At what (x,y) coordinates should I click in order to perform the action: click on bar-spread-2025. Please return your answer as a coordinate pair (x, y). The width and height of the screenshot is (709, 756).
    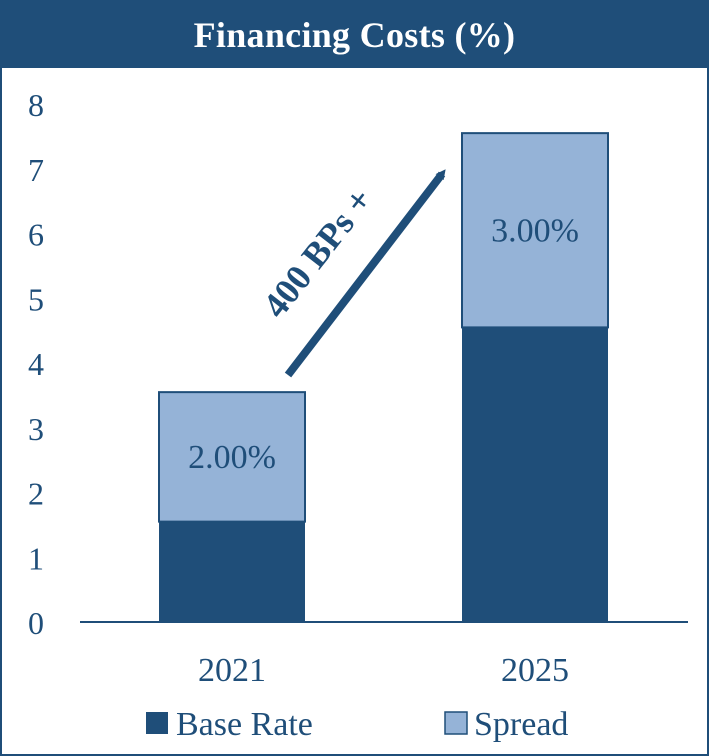
    Looking at the image, I should click on (535, 230).